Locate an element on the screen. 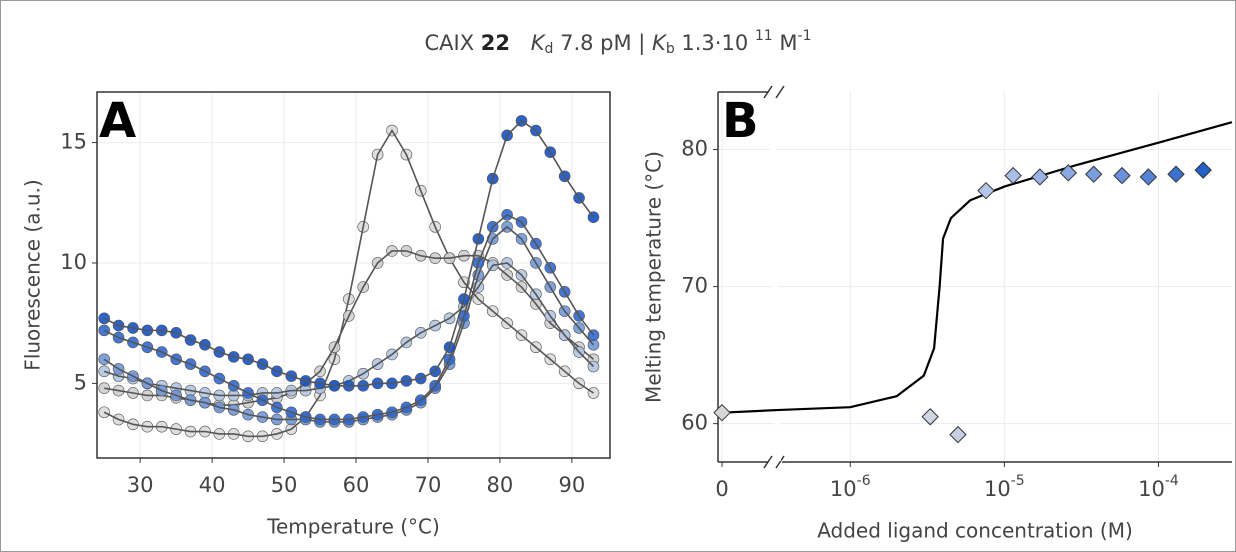 The image size is (1236, 552). title-part: CAIX is located at coordinates (450, 43).